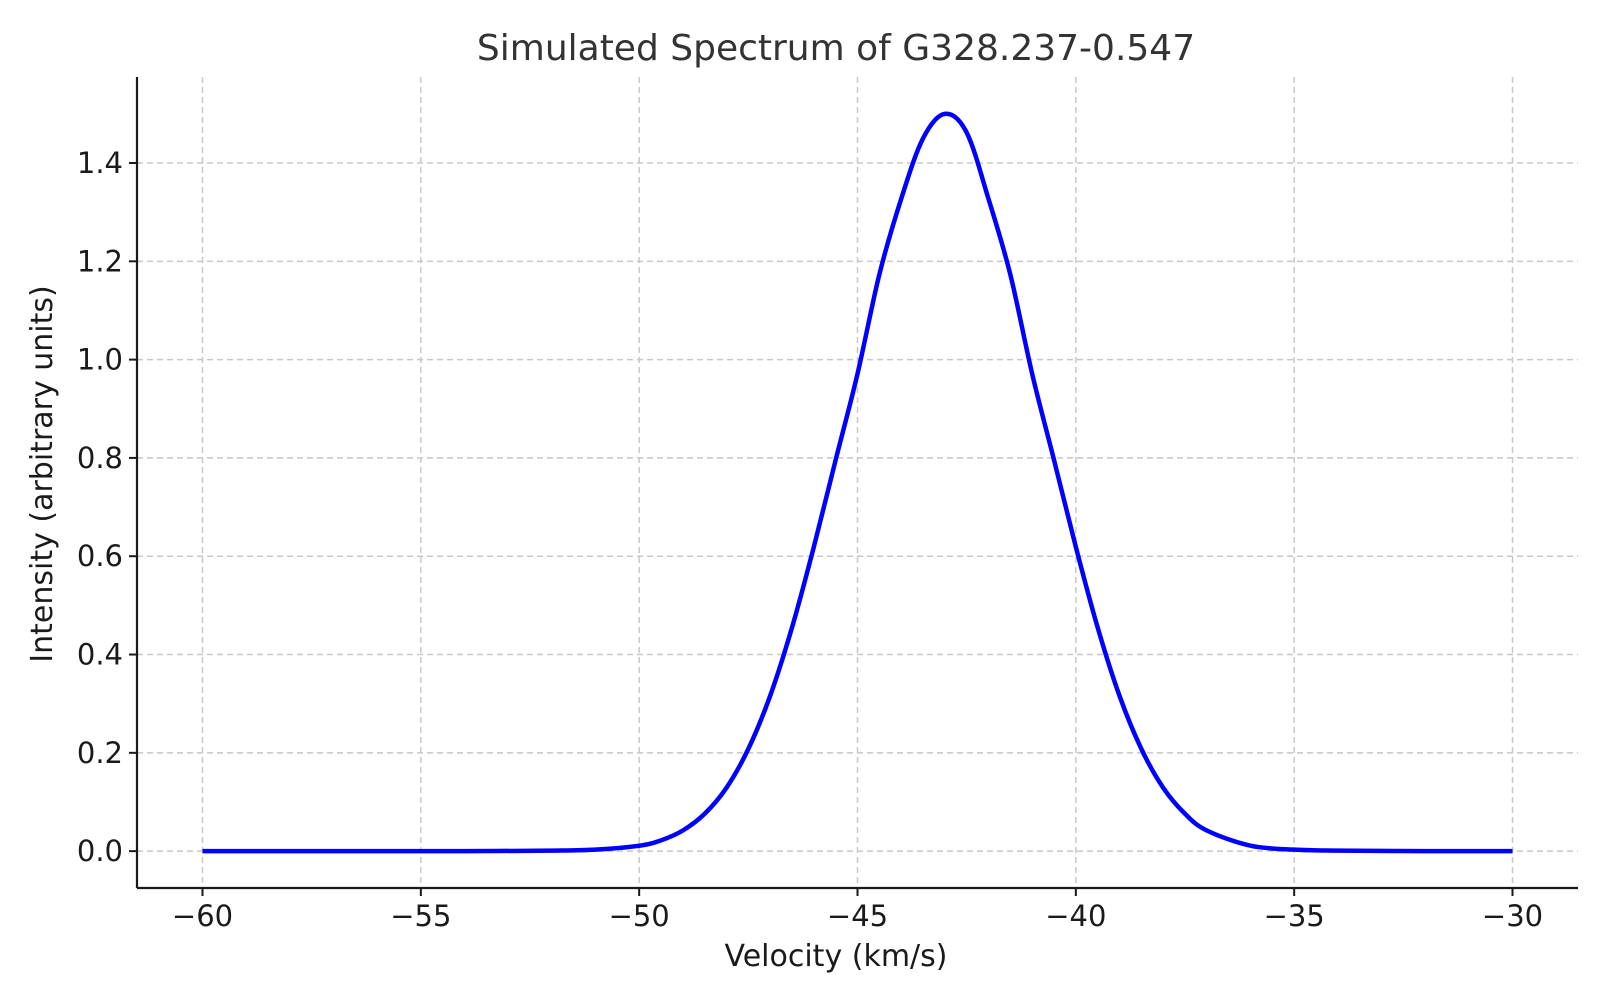 The height and width of the screenshot is (1000, 1600). I want to click on x-tick-label: −35, so click(1294, 916).